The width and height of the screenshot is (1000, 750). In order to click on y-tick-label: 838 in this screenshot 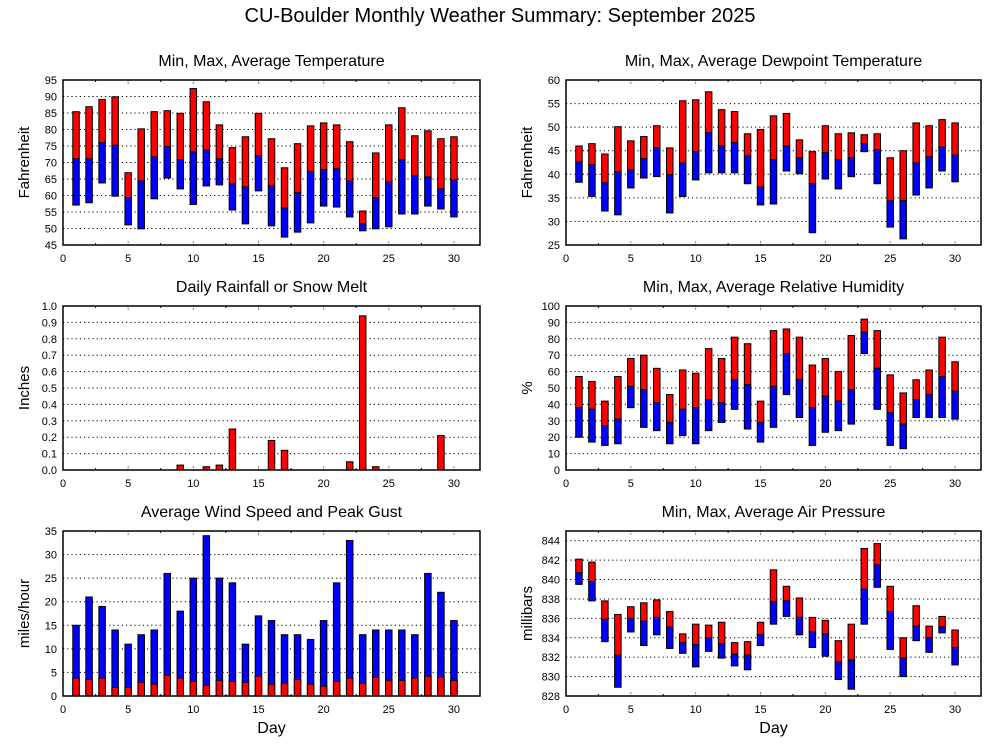, I will do `click(551, 600)`.